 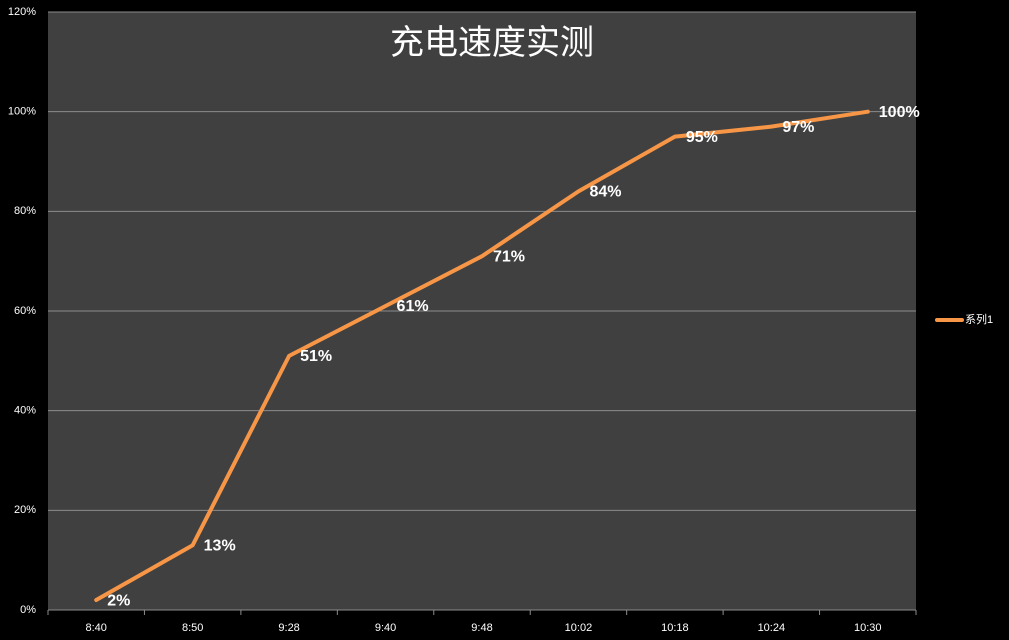 What do you see at coordinates (288, 628) in the screenshot?
I see `x-tick-label: 9:28` at bounding box center [288, 628].